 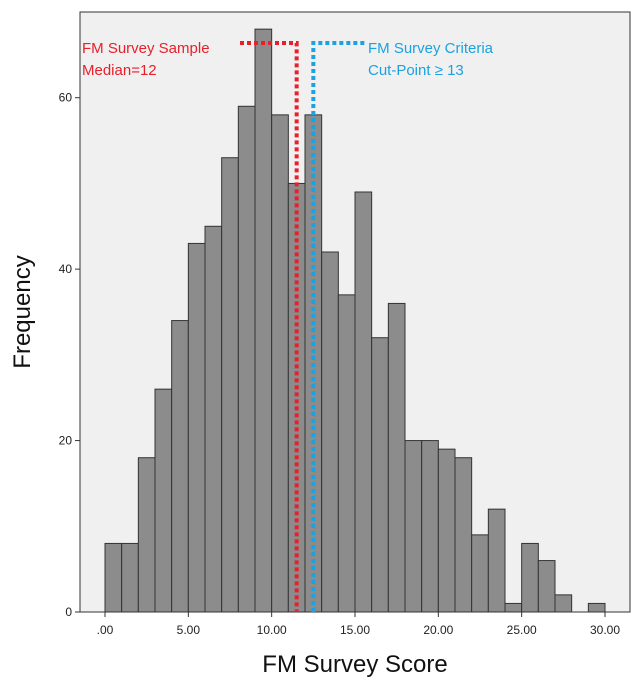 What do you see at coordinates (69, 355) in the screenshot?
I see `y-axis: 0 20 40 60` at bounding box center [69, 355].